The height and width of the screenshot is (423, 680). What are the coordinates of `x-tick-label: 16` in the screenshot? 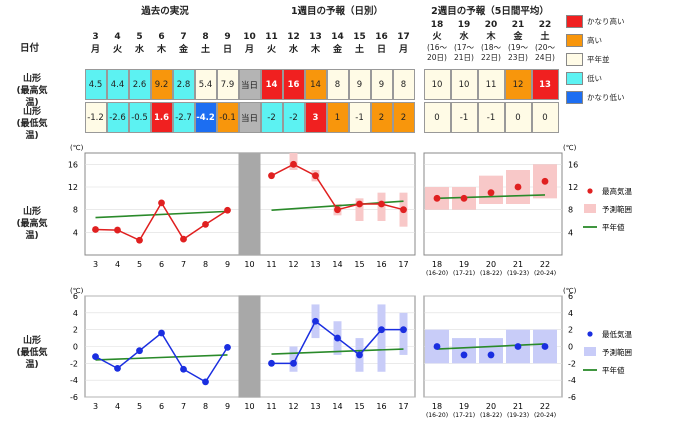 It's located at (381, 264).